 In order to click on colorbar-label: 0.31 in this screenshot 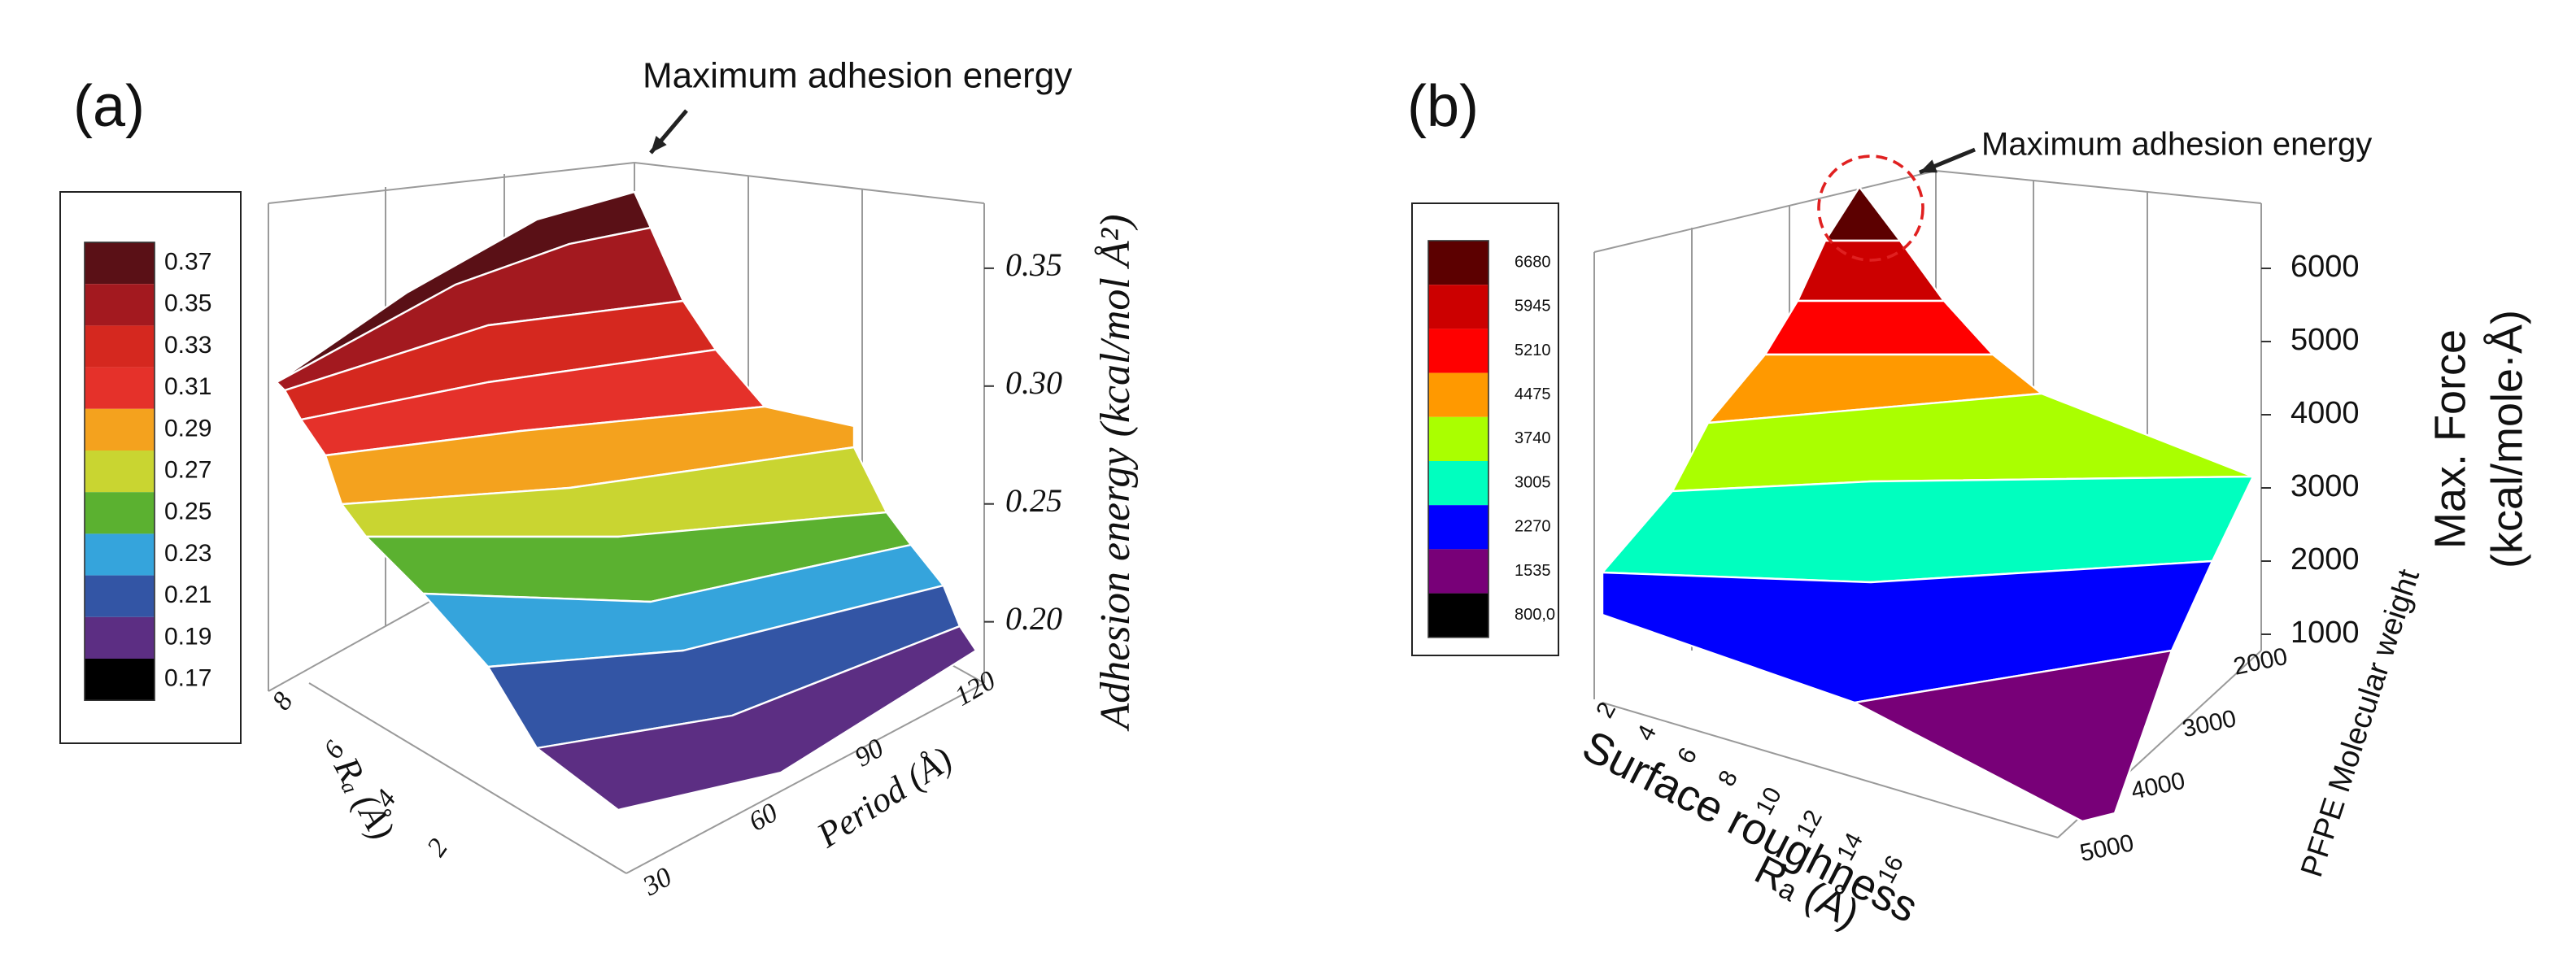, I will do `click(187, 386)`.